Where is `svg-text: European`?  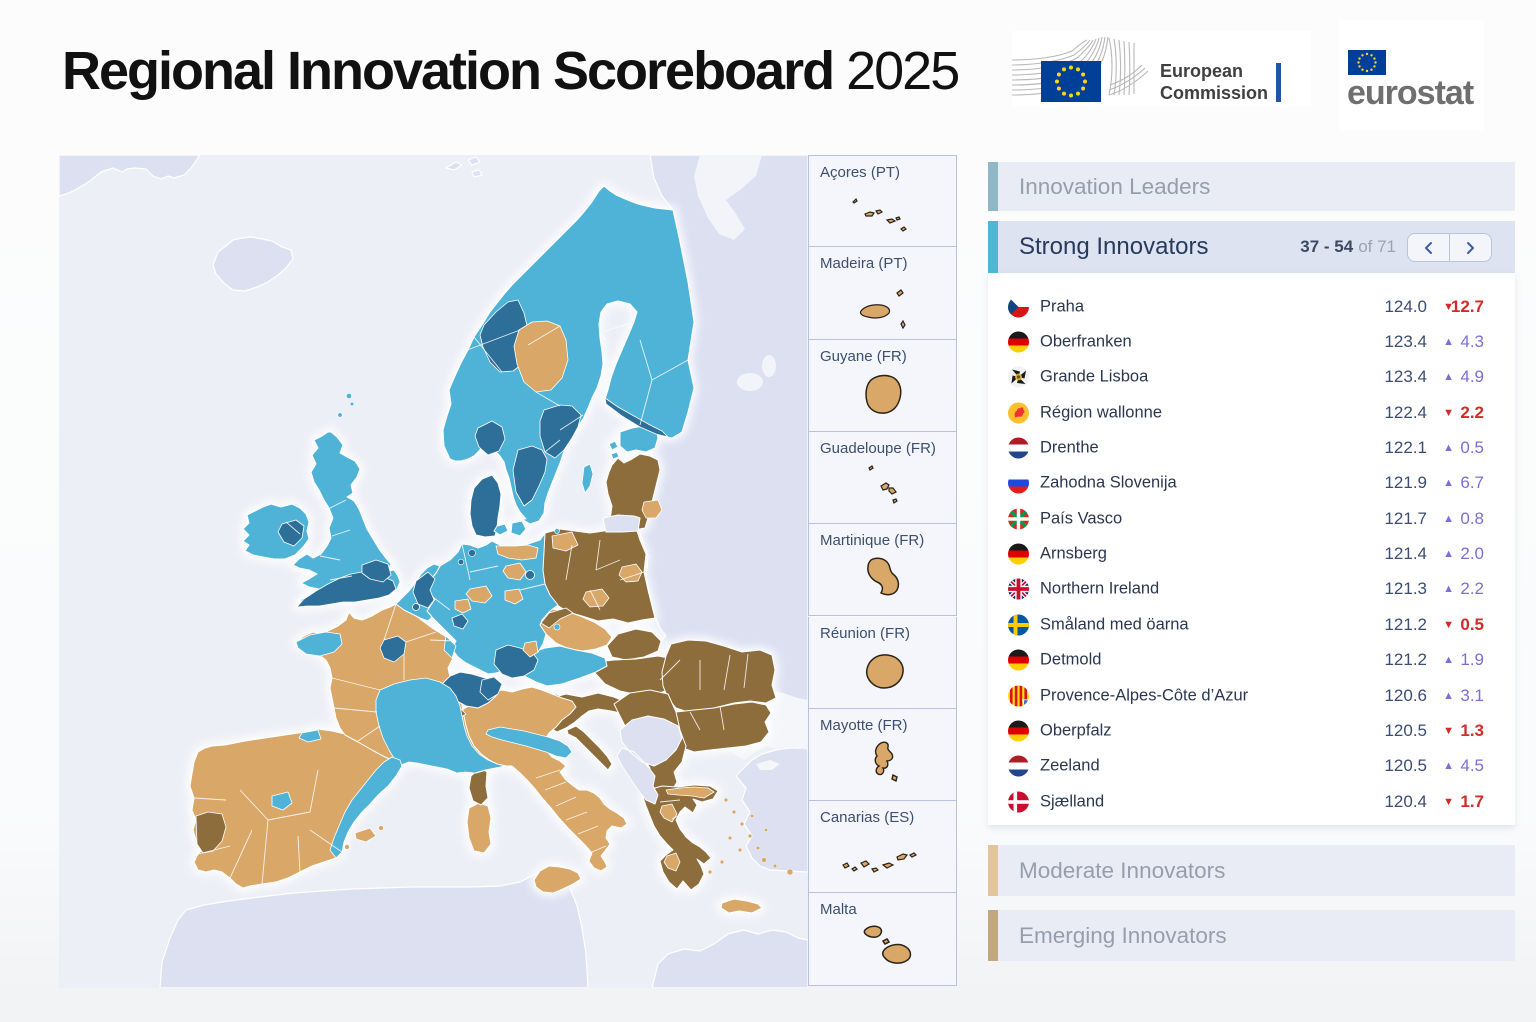
svg-text: European is located at coordinates (1201, 71).